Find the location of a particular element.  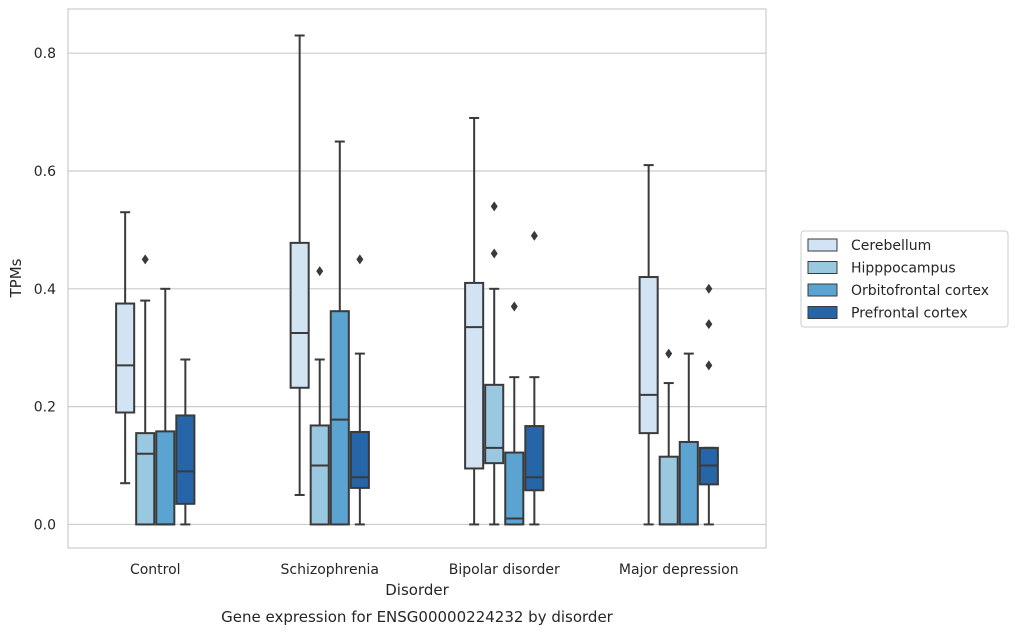

y-tick-label: 0.8 is located at coordinates (45, 54).